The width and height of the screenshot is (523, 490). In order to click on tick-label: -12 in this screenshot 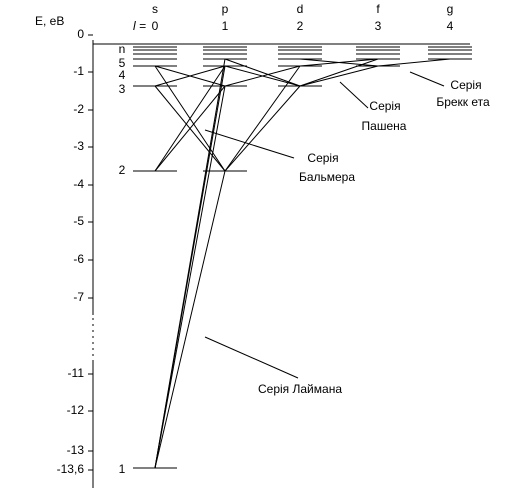, I will do `click(76, 410)`.